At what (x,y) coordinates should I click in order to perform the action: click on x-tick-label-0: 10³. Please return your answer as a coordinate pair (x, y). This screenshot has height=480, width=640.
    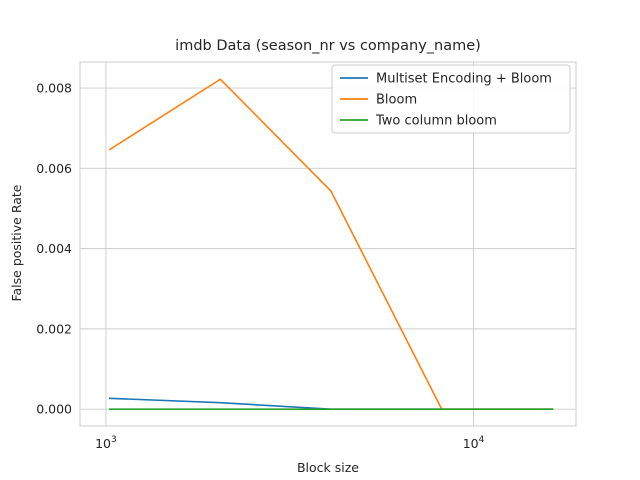
    Looking at the image, I should click on (106, 443).